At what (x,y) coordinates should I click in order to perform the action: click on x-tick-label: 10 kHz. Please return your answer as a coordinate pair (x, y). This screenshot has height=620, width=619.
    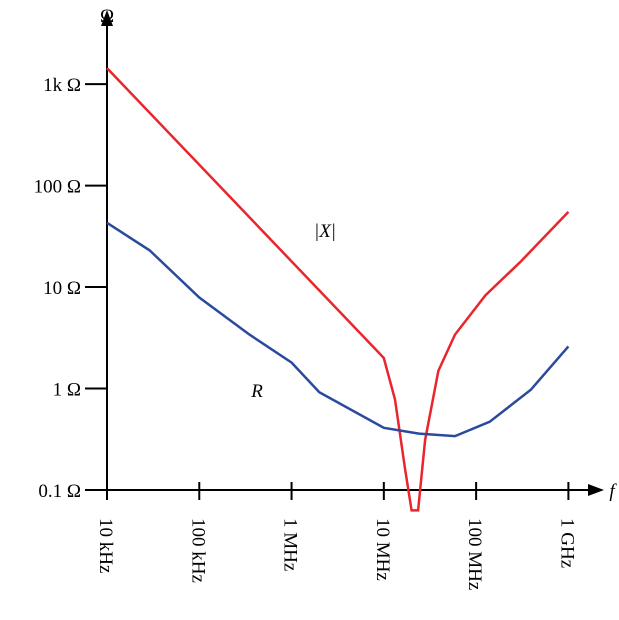
    Looking at the image, I should click on (105, 545).